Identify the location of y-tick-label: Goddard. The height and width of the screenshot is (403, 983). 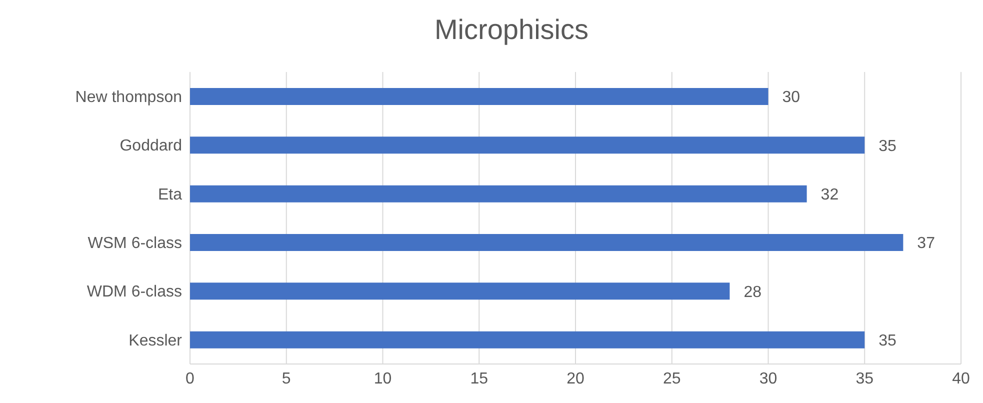
(151, 146).